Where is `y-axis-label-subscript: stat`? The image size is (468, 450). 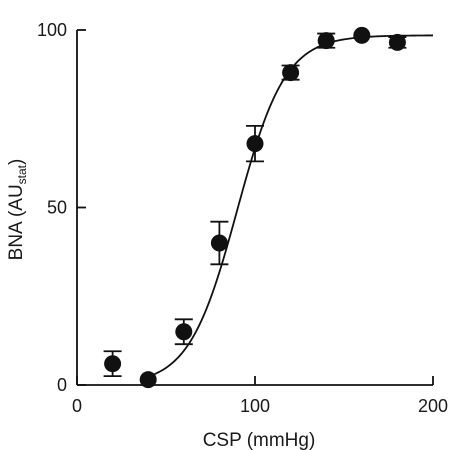 y-axis-label-subscript: stat is located at coordinates (22, 174).